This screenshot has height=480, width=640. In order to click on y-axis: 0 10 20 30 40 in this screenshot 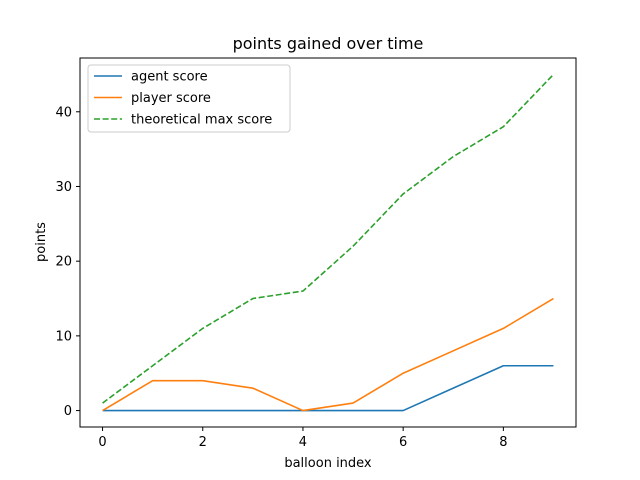, I will do `click(67, 262)`.